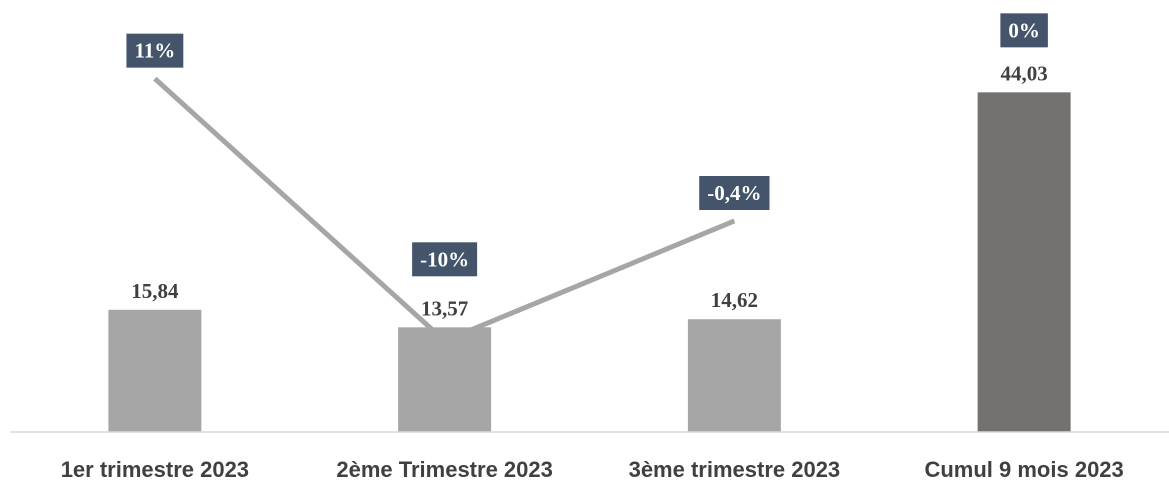 This screenshot has height=483, width=1169. Describe the element at coordinates (1023, 469) in the screenshot. I see `x-tick-label: Cumul 9 mois 2023` at that location.